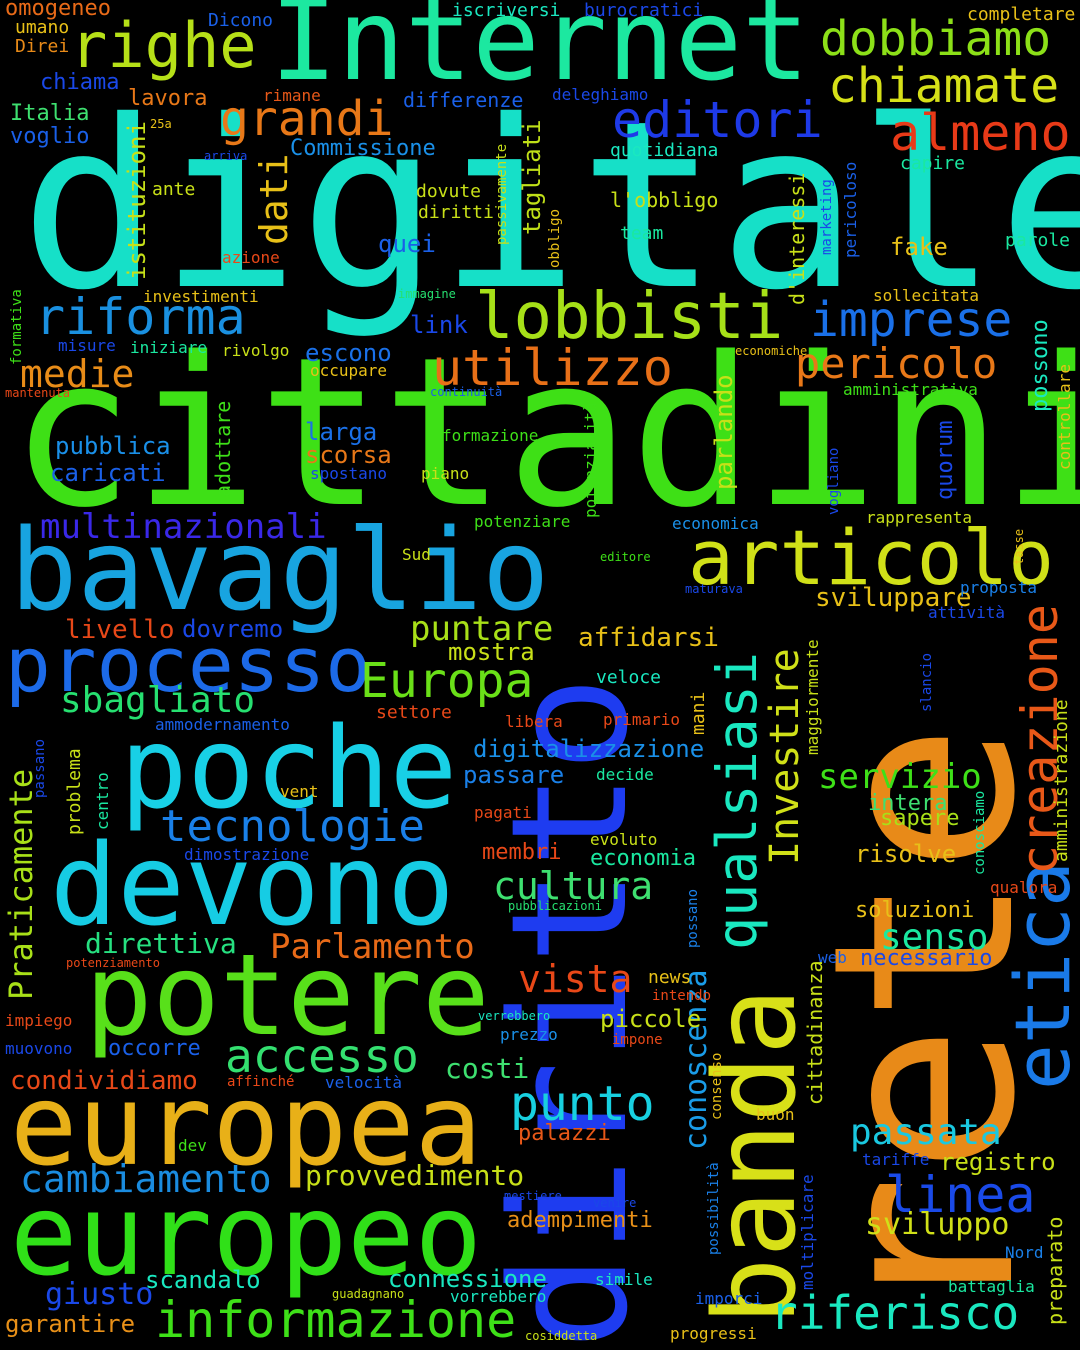 This screenshot has height=1350, width=1080. Describe the element at coordinates (445, 474) in the screenshot. I see `word: piano` at that location.